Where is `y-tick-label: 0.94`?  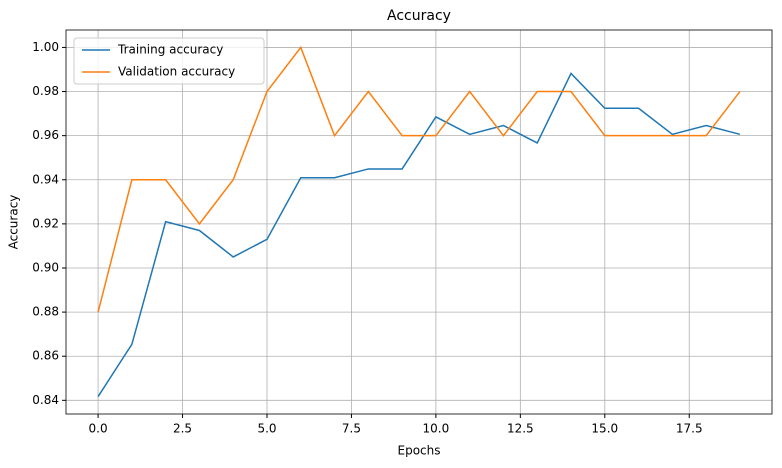
y-tick-label: 0.94 is located at coordinates (45, 179).